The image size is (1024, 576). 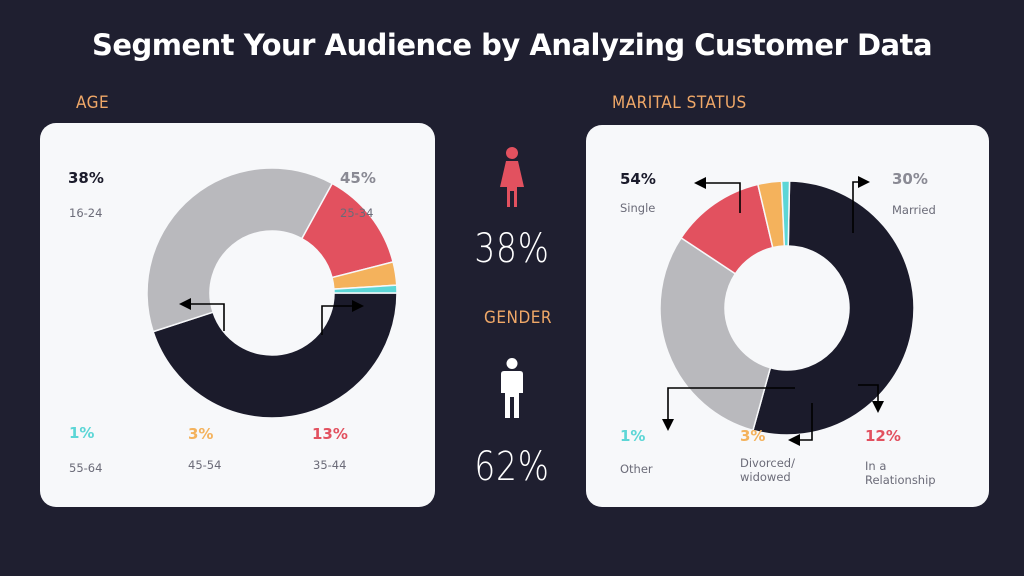 What do you see at coordinates (86, 178) in the screenshot?
I see `age-pct-16-24: 38%` at bounding box center [86, 178].